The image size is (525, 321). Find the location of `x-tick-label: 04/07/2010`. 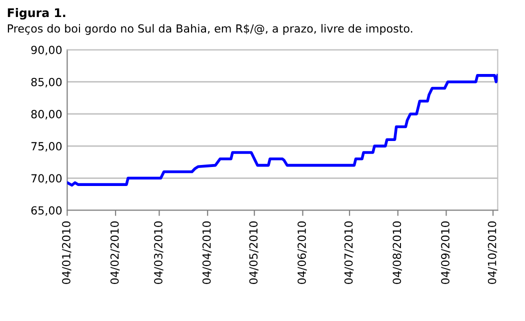

x-tick-label: 04/07/2010 is located at coordinates (349, 252).